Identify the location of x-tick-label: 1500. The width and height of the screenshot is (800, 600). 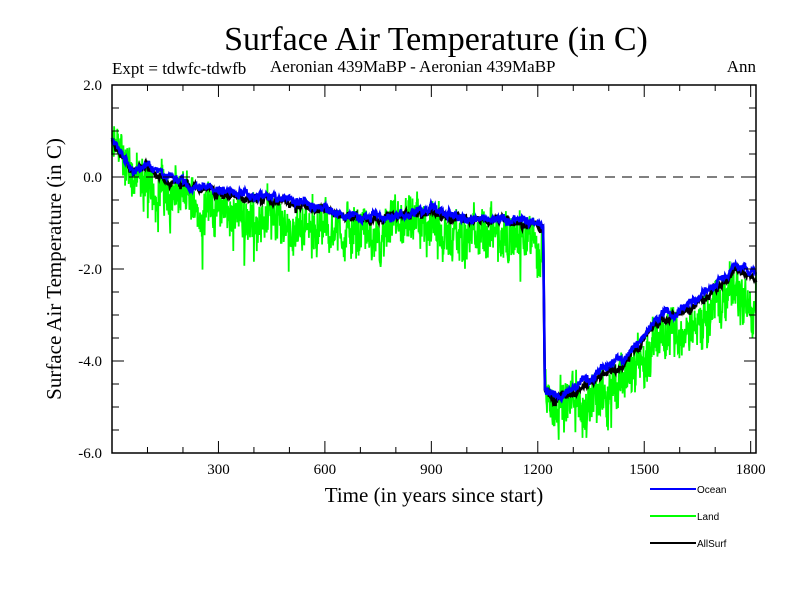
(644, 470).